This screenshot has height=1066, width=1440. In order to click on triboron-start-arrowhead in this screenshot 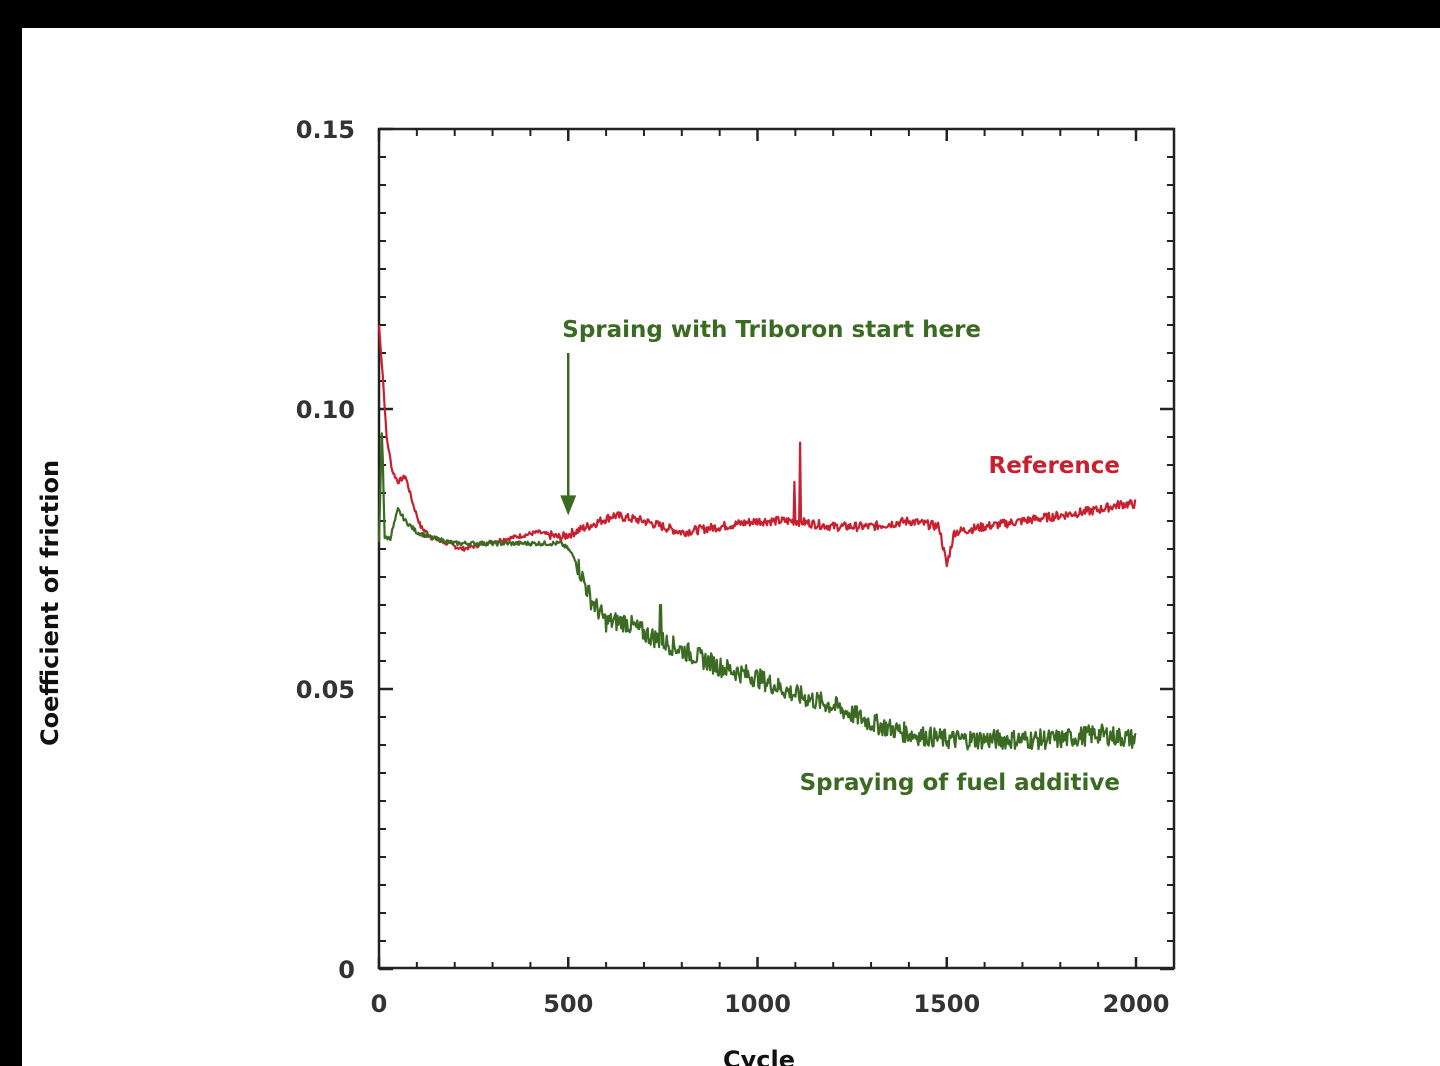, I will do `click(568, 505)`.